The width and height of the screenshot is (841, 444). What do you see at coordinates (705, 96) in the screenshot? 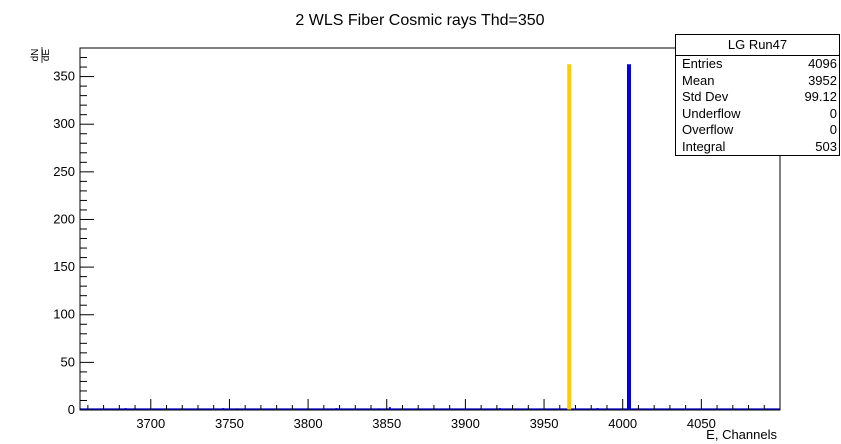
I see `stats-label: Std Dev` at bounding box center [705, 96].